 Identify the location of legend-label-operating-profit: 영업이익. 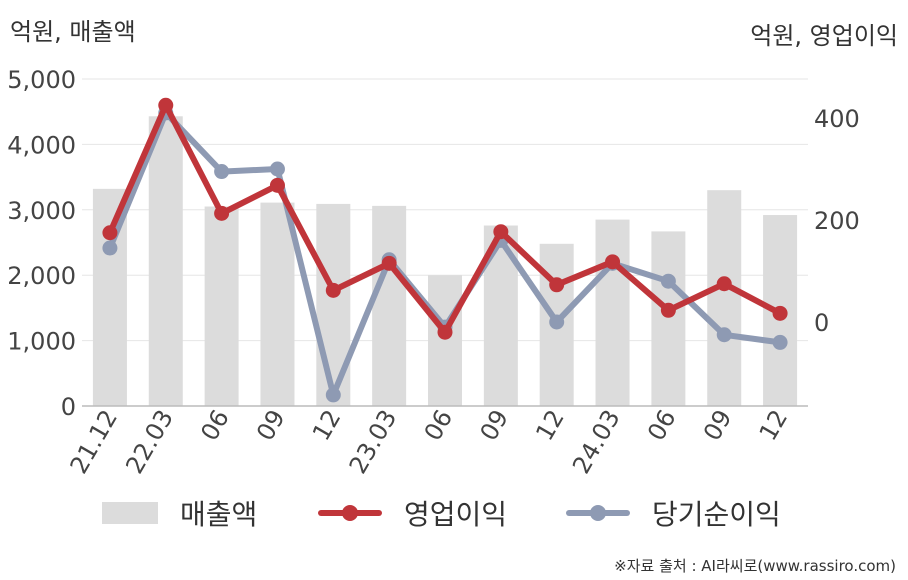
(456, 514).